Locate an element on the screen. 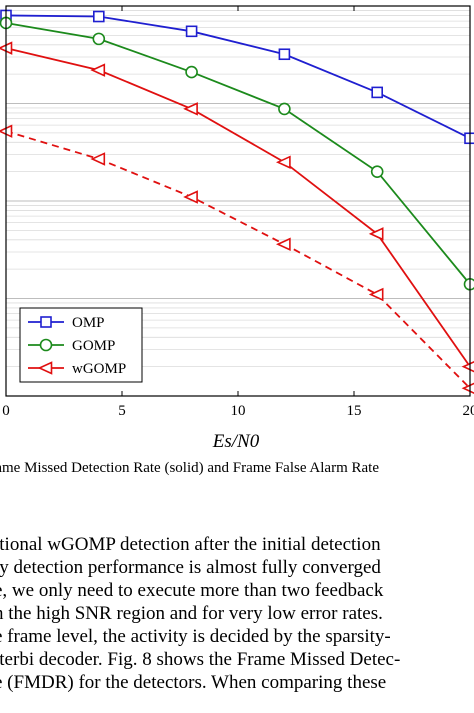  x-tick-label: 10 is located at coordinates (238, 411).